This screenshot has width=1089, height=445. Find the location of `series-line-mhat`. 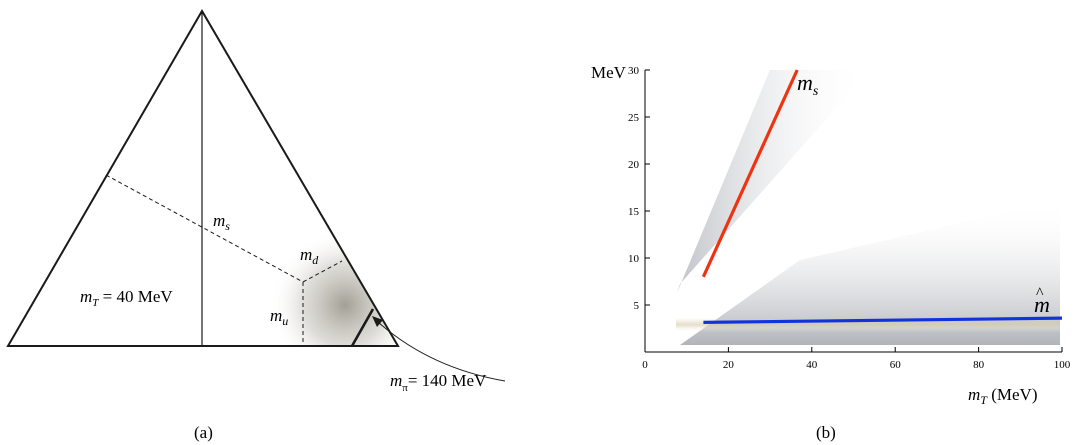

series-line-mhat is located at coordinates (883, 320).